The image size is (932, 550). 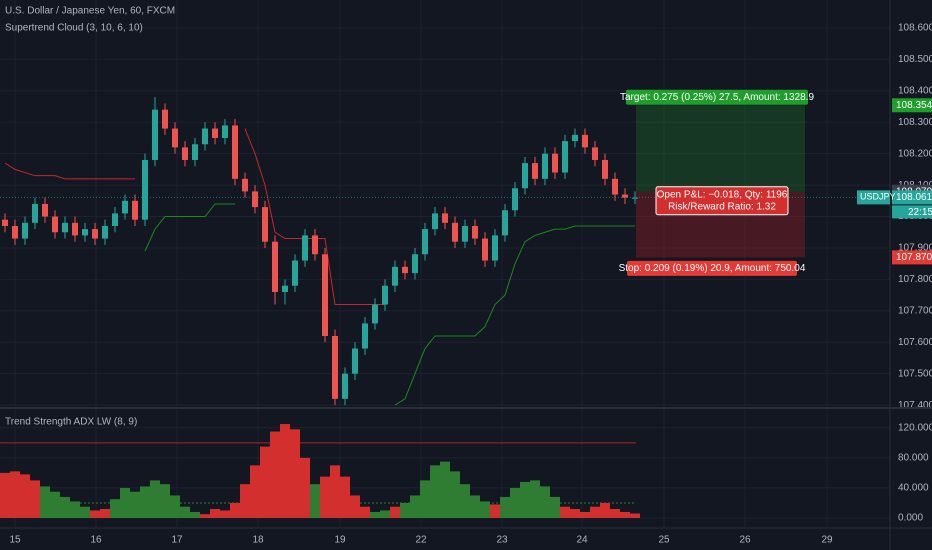 I want to click on y-tick-label: 0.000, so click(x=910, y=518).